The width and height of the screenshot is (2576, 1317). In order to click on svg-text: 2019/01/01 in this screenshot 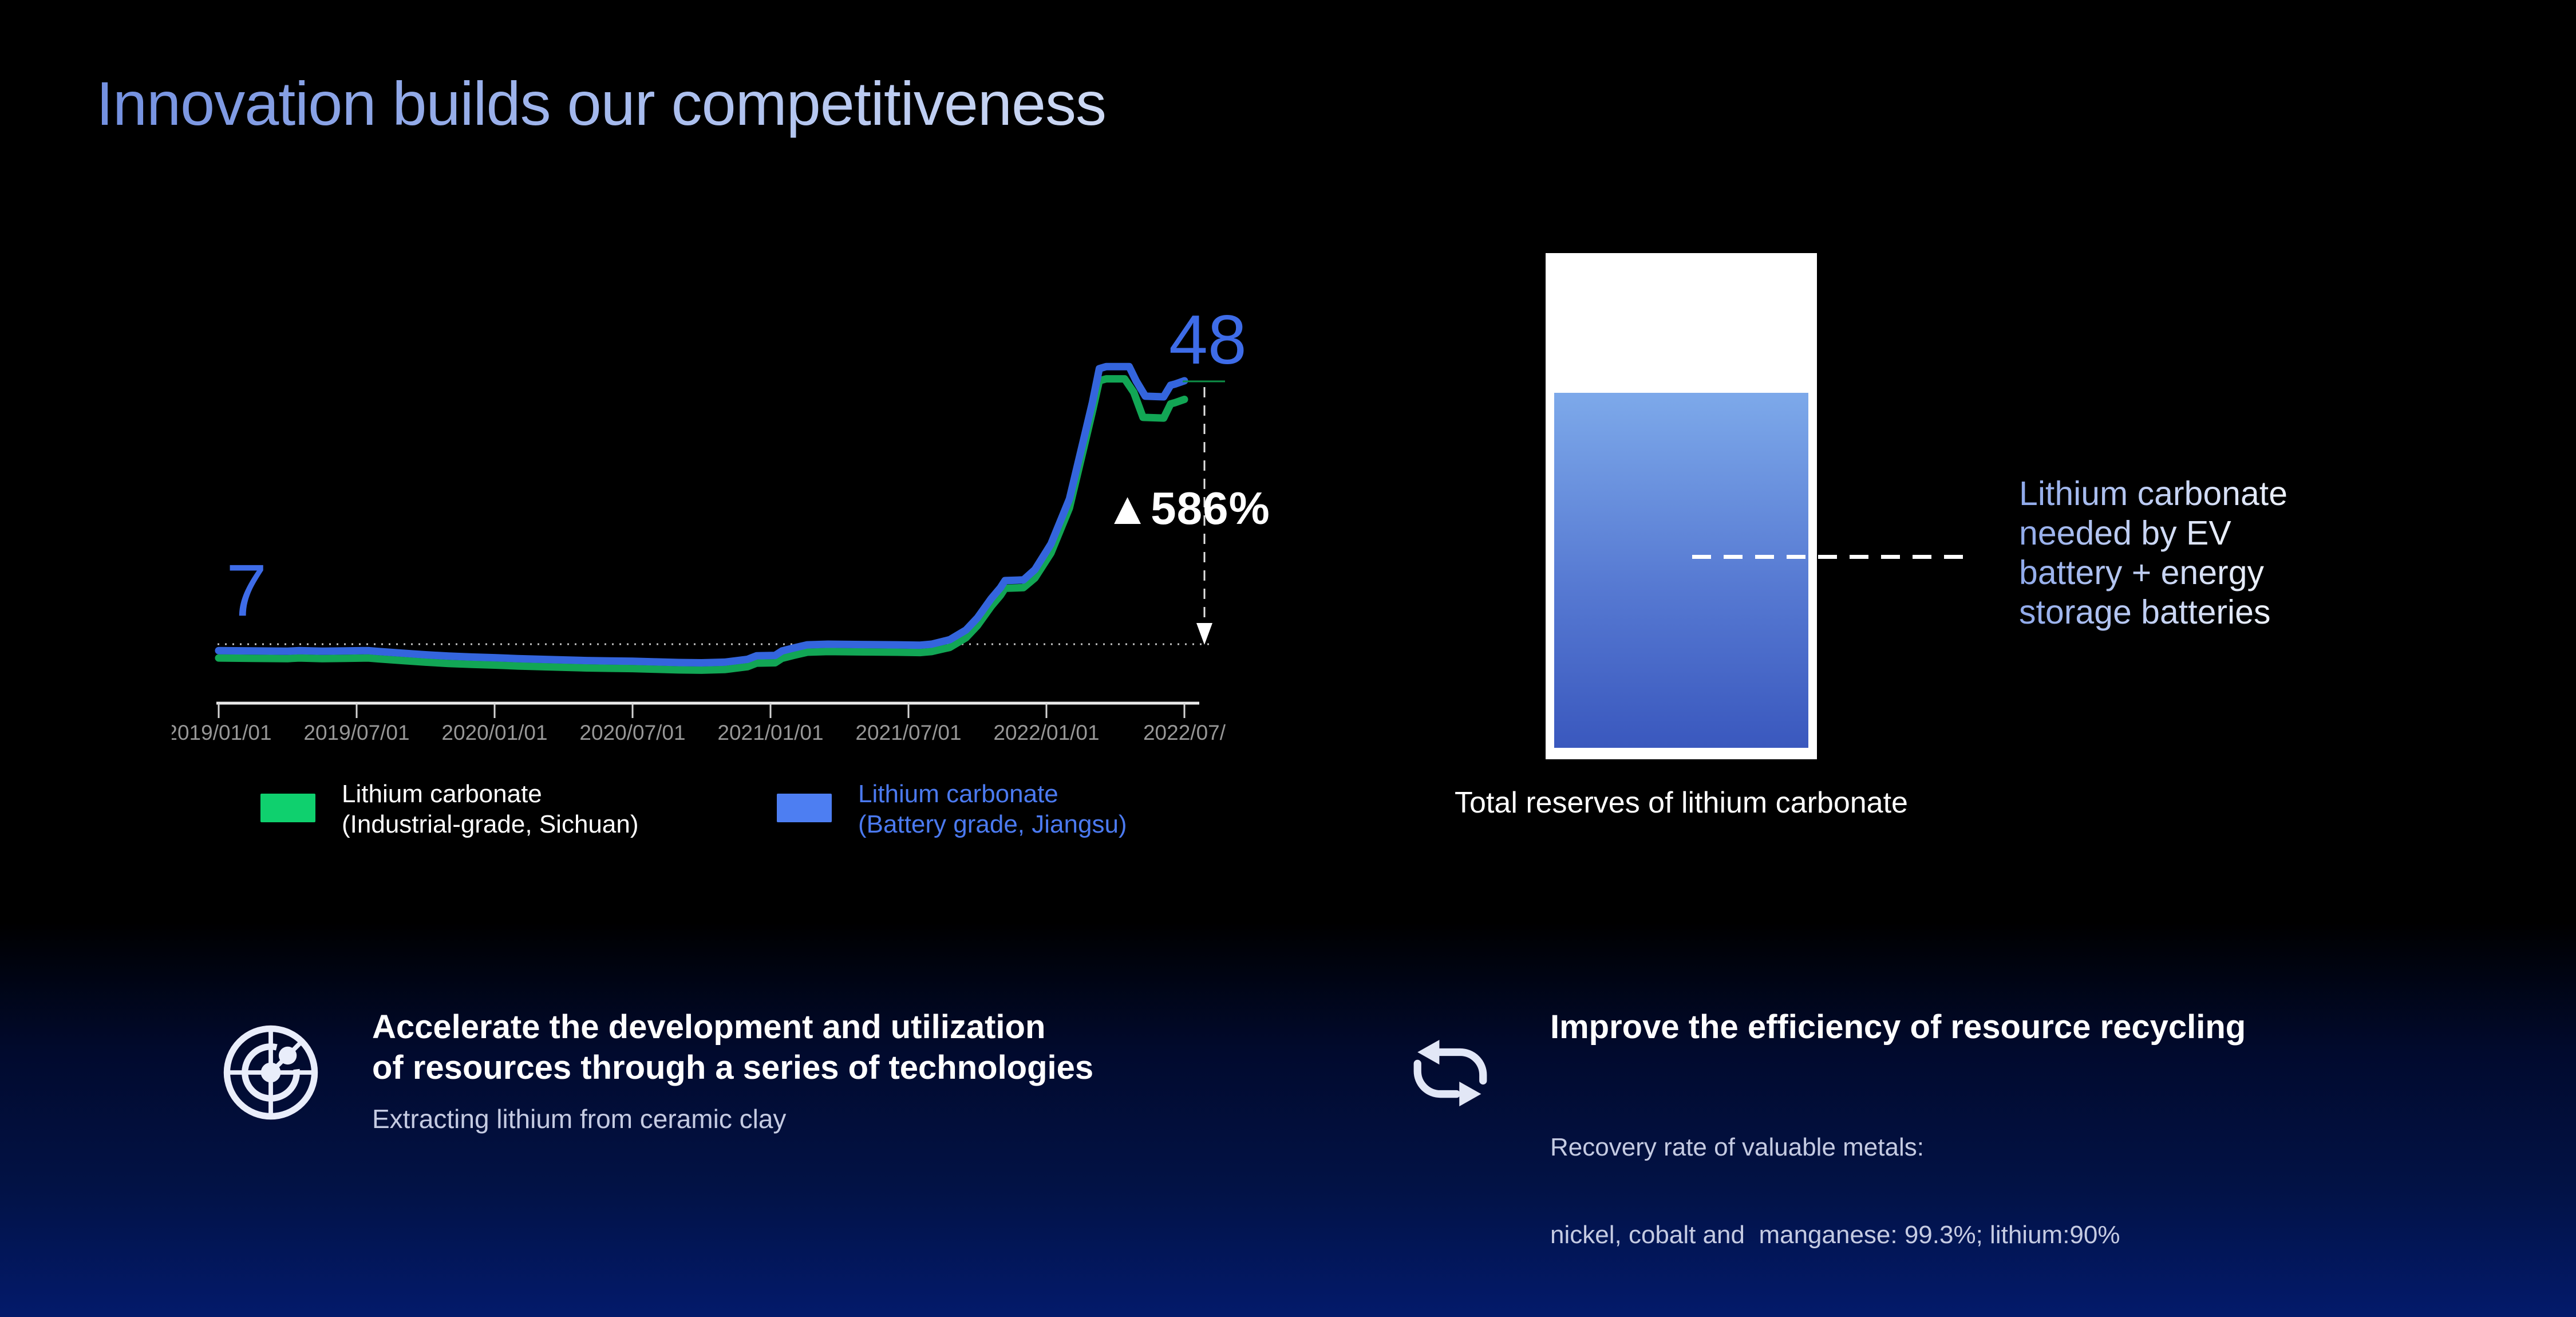, I will do `click(222, 732)`.